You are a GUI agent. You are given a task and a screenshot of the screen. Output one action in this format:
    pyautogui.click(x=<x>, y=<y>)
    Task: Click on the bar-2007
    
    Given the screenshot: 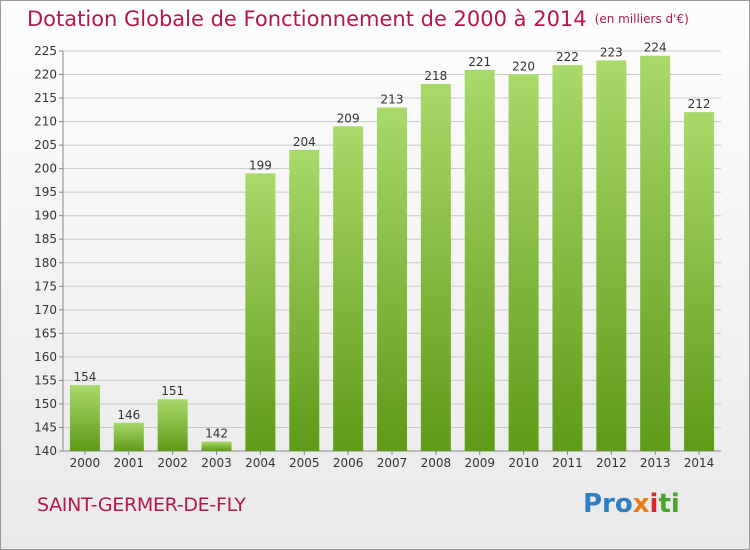 What is the action you would take?
    pyautogui.click(x=392, y=279)
    